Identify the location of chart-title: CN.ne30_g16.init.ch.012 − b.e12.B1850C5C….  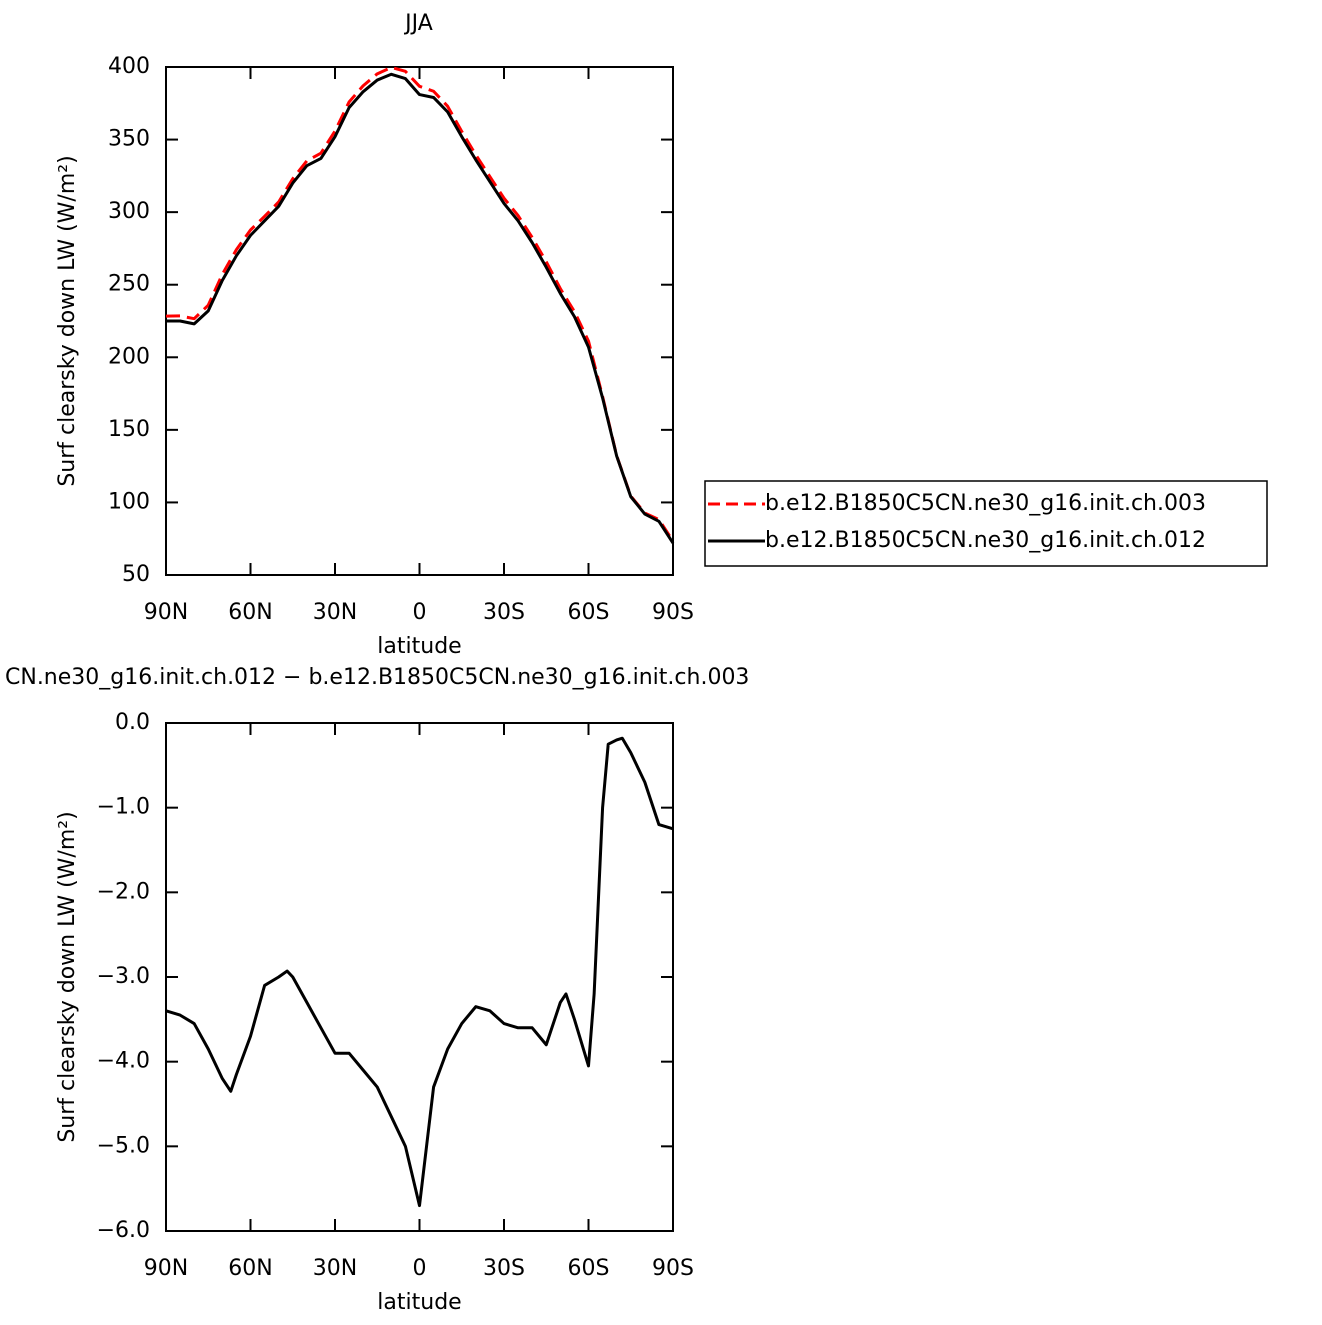
(377, 677).